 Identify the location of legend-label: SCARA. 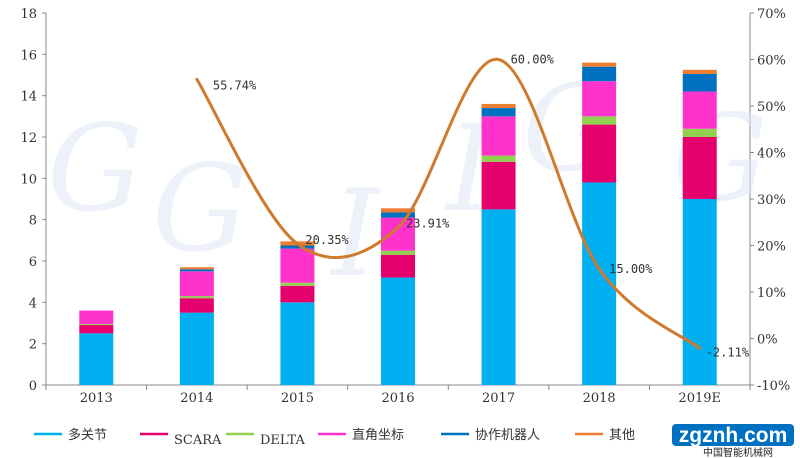
(198, 440).